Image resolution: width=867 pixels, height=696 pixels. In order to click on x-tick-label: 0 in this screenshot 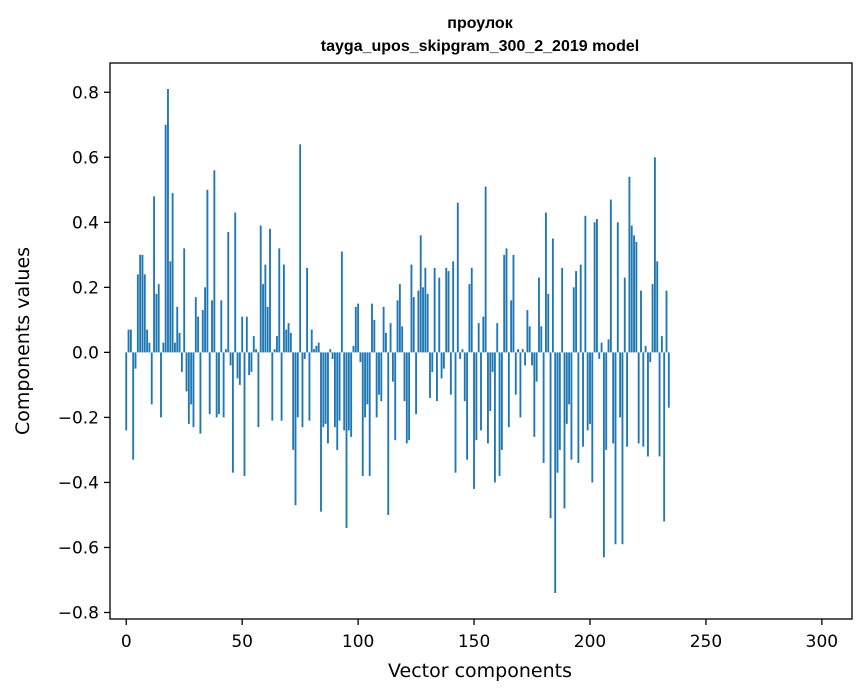, I will do `click(126, 642)`.